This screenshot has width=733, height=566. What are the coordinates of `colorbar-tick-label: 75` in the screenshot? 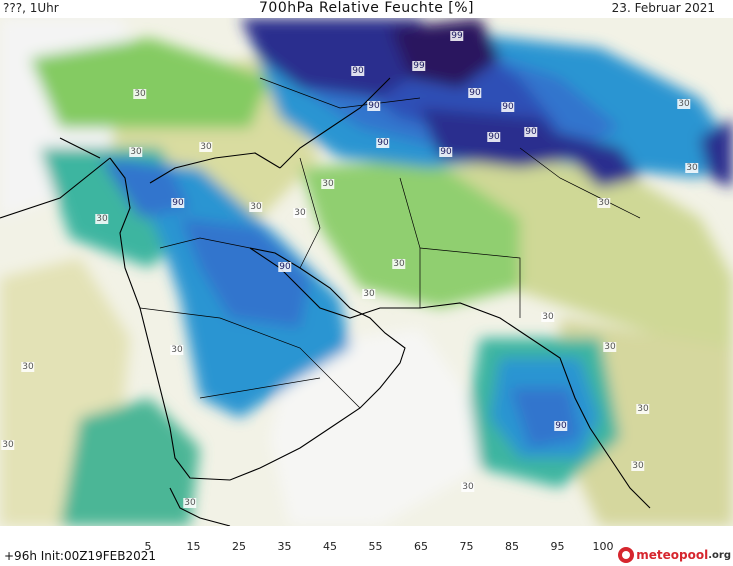 It's located at (466, 546).